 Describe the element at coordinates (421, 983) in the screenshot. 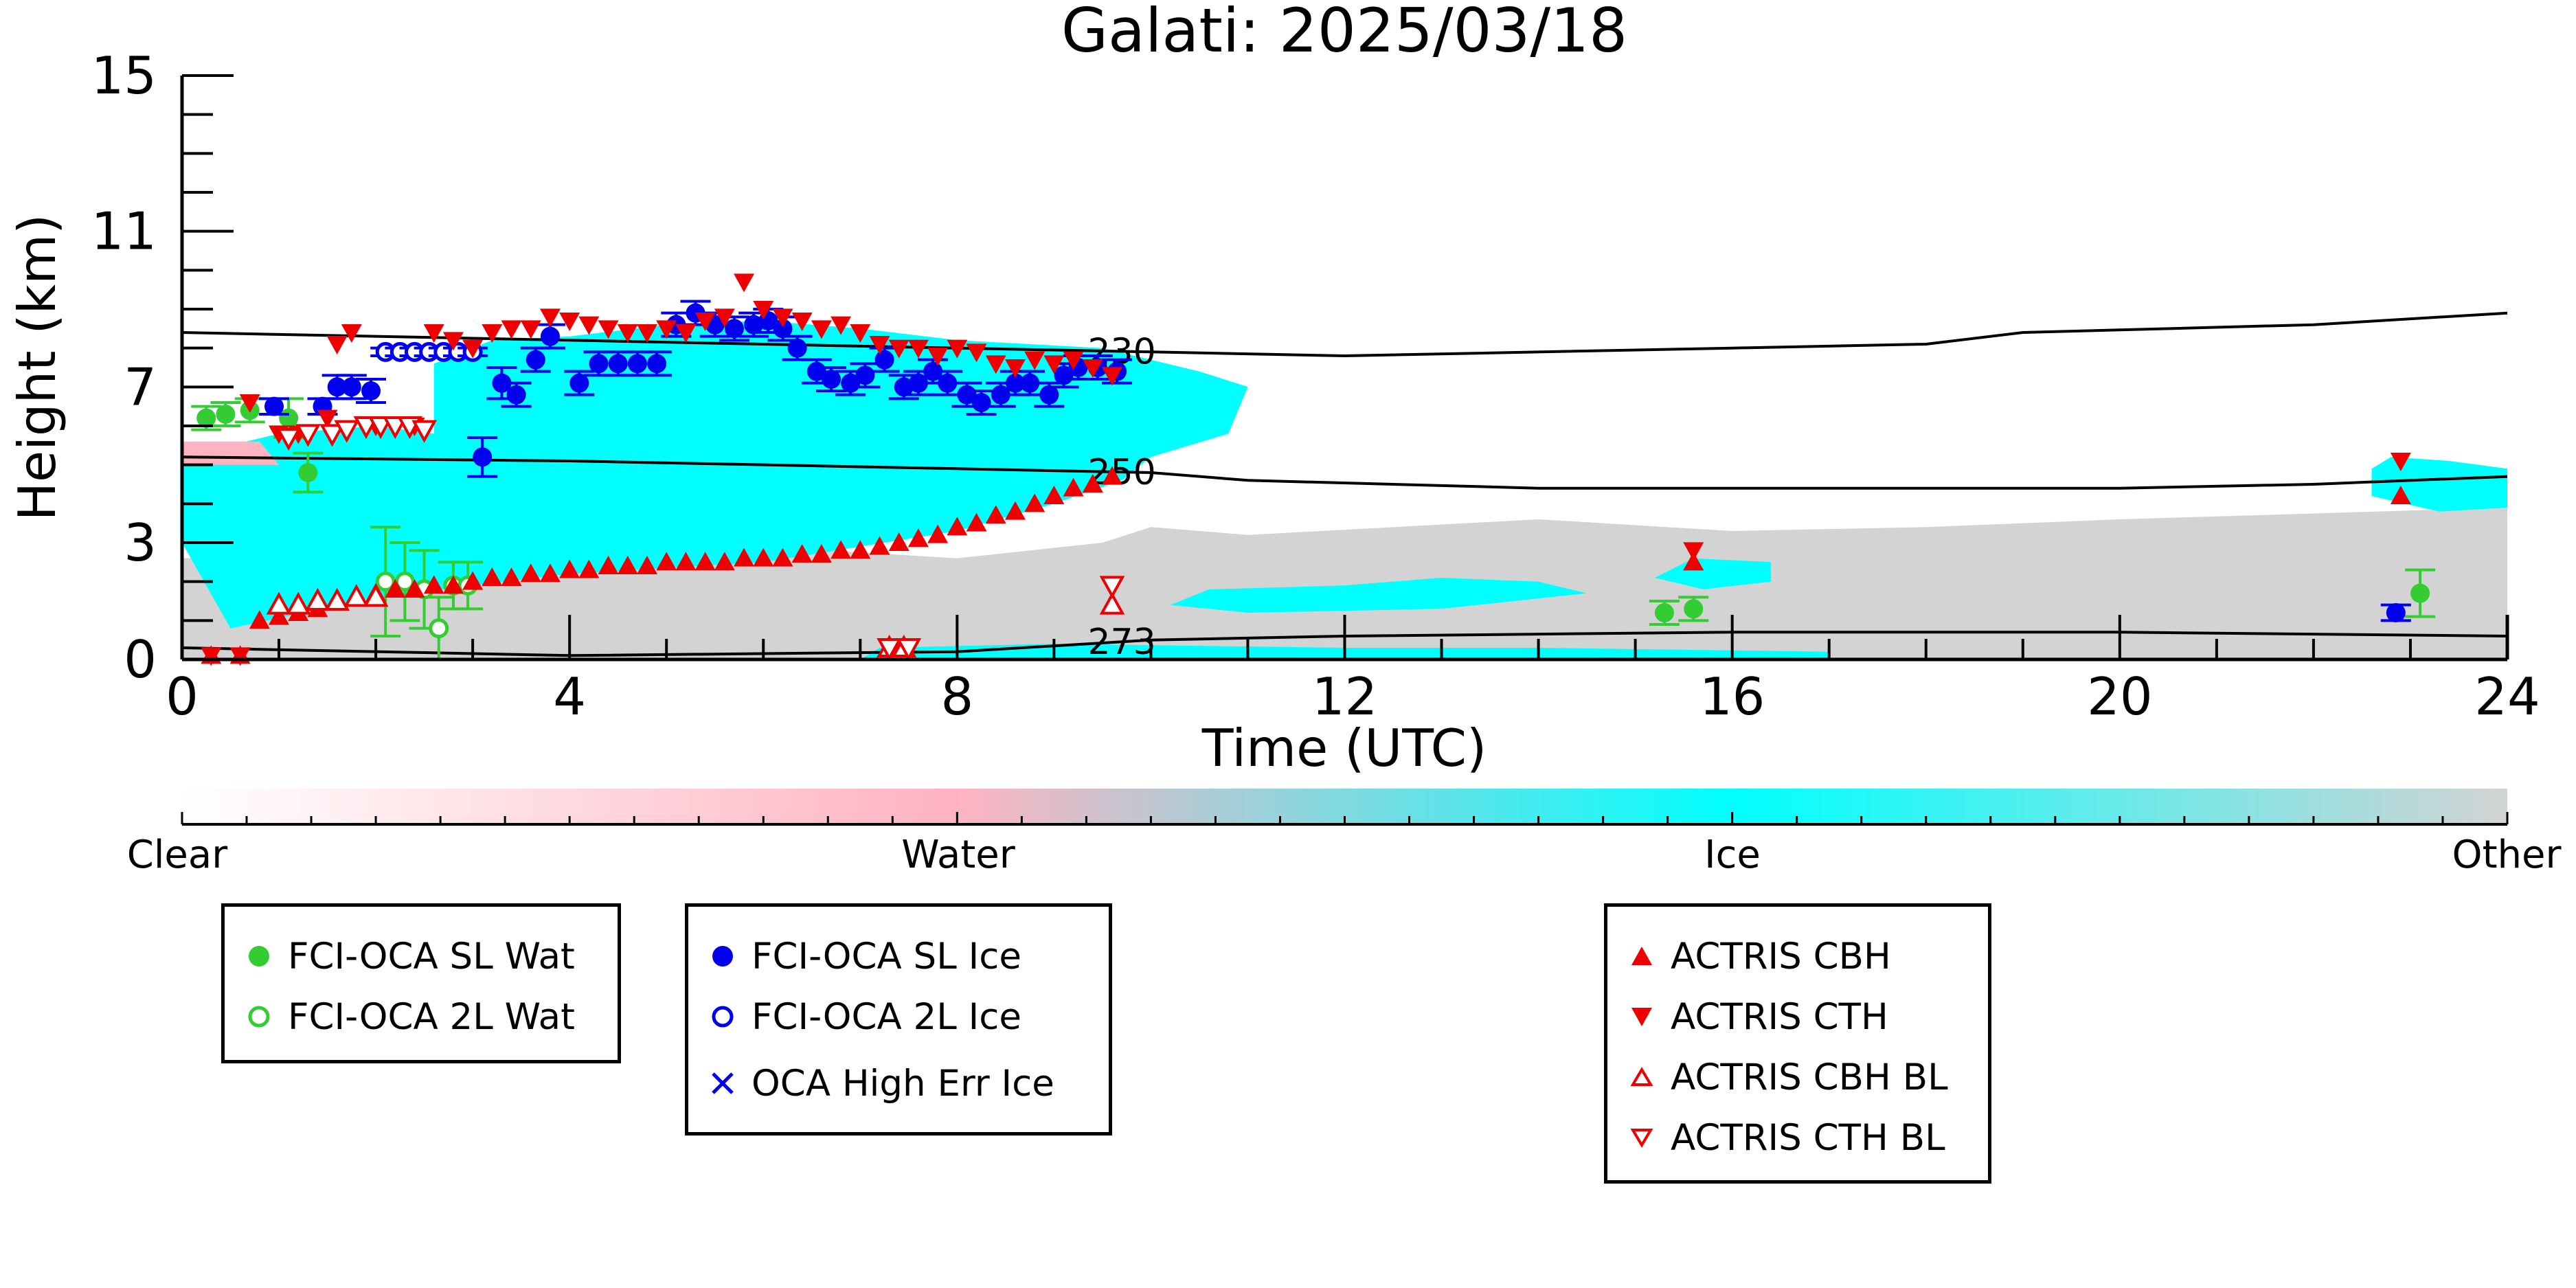

I see `legend-water: FCI-OCA SL Wat FCI-OCA 2L Wat` at that location.